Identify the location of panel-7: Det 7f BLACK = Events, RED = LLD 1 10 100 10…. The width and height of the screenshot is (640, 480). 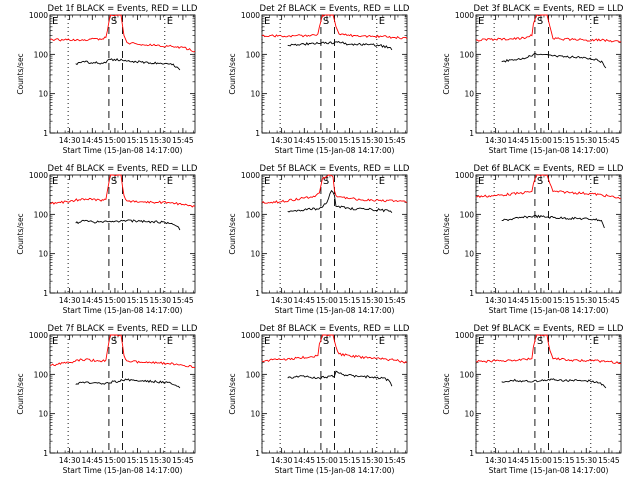
(107, 399).